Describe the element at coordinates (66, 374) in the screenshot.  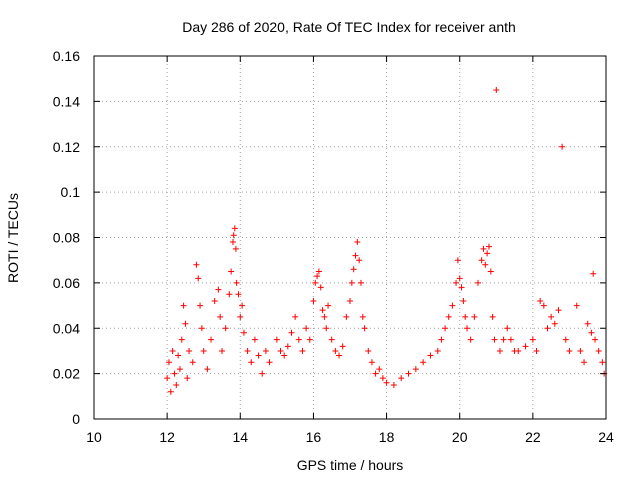
I see `y-tick-label: 0.02` at that location.